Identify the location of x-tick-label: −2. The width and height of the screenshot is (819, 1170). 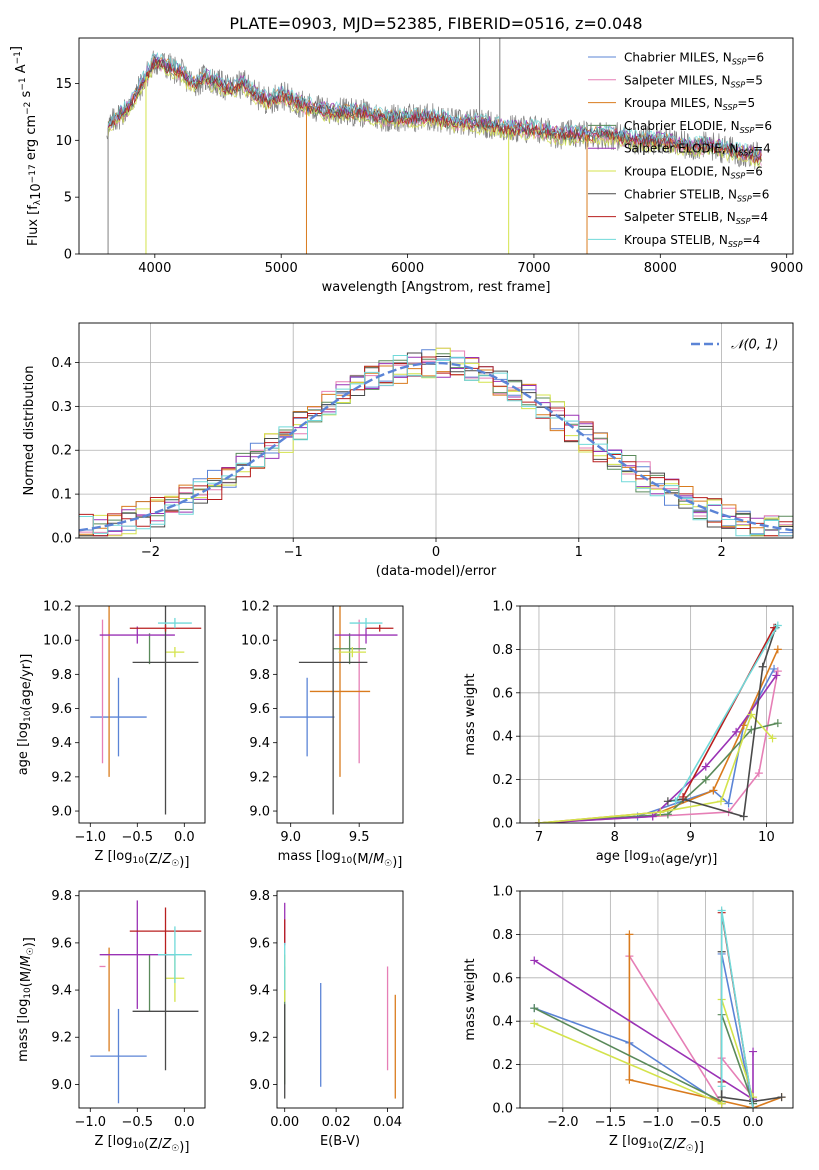
(150, 552).